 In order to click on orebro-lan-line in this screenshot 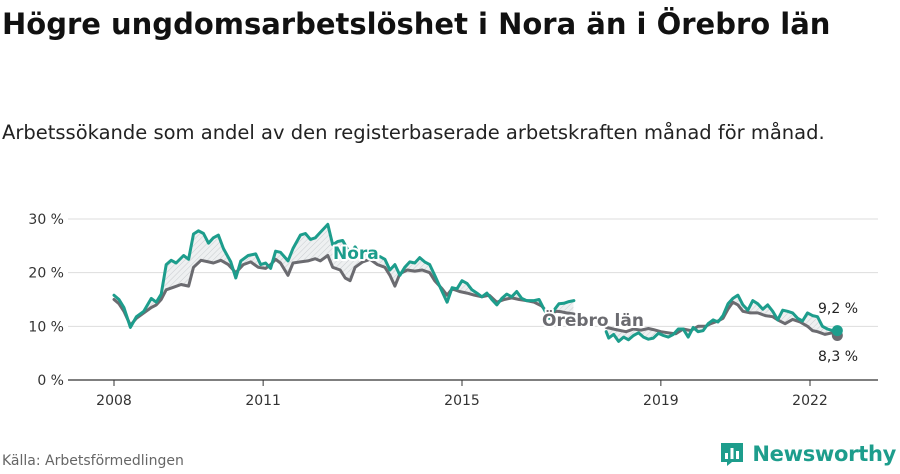, I will do `click(721, 318)`.